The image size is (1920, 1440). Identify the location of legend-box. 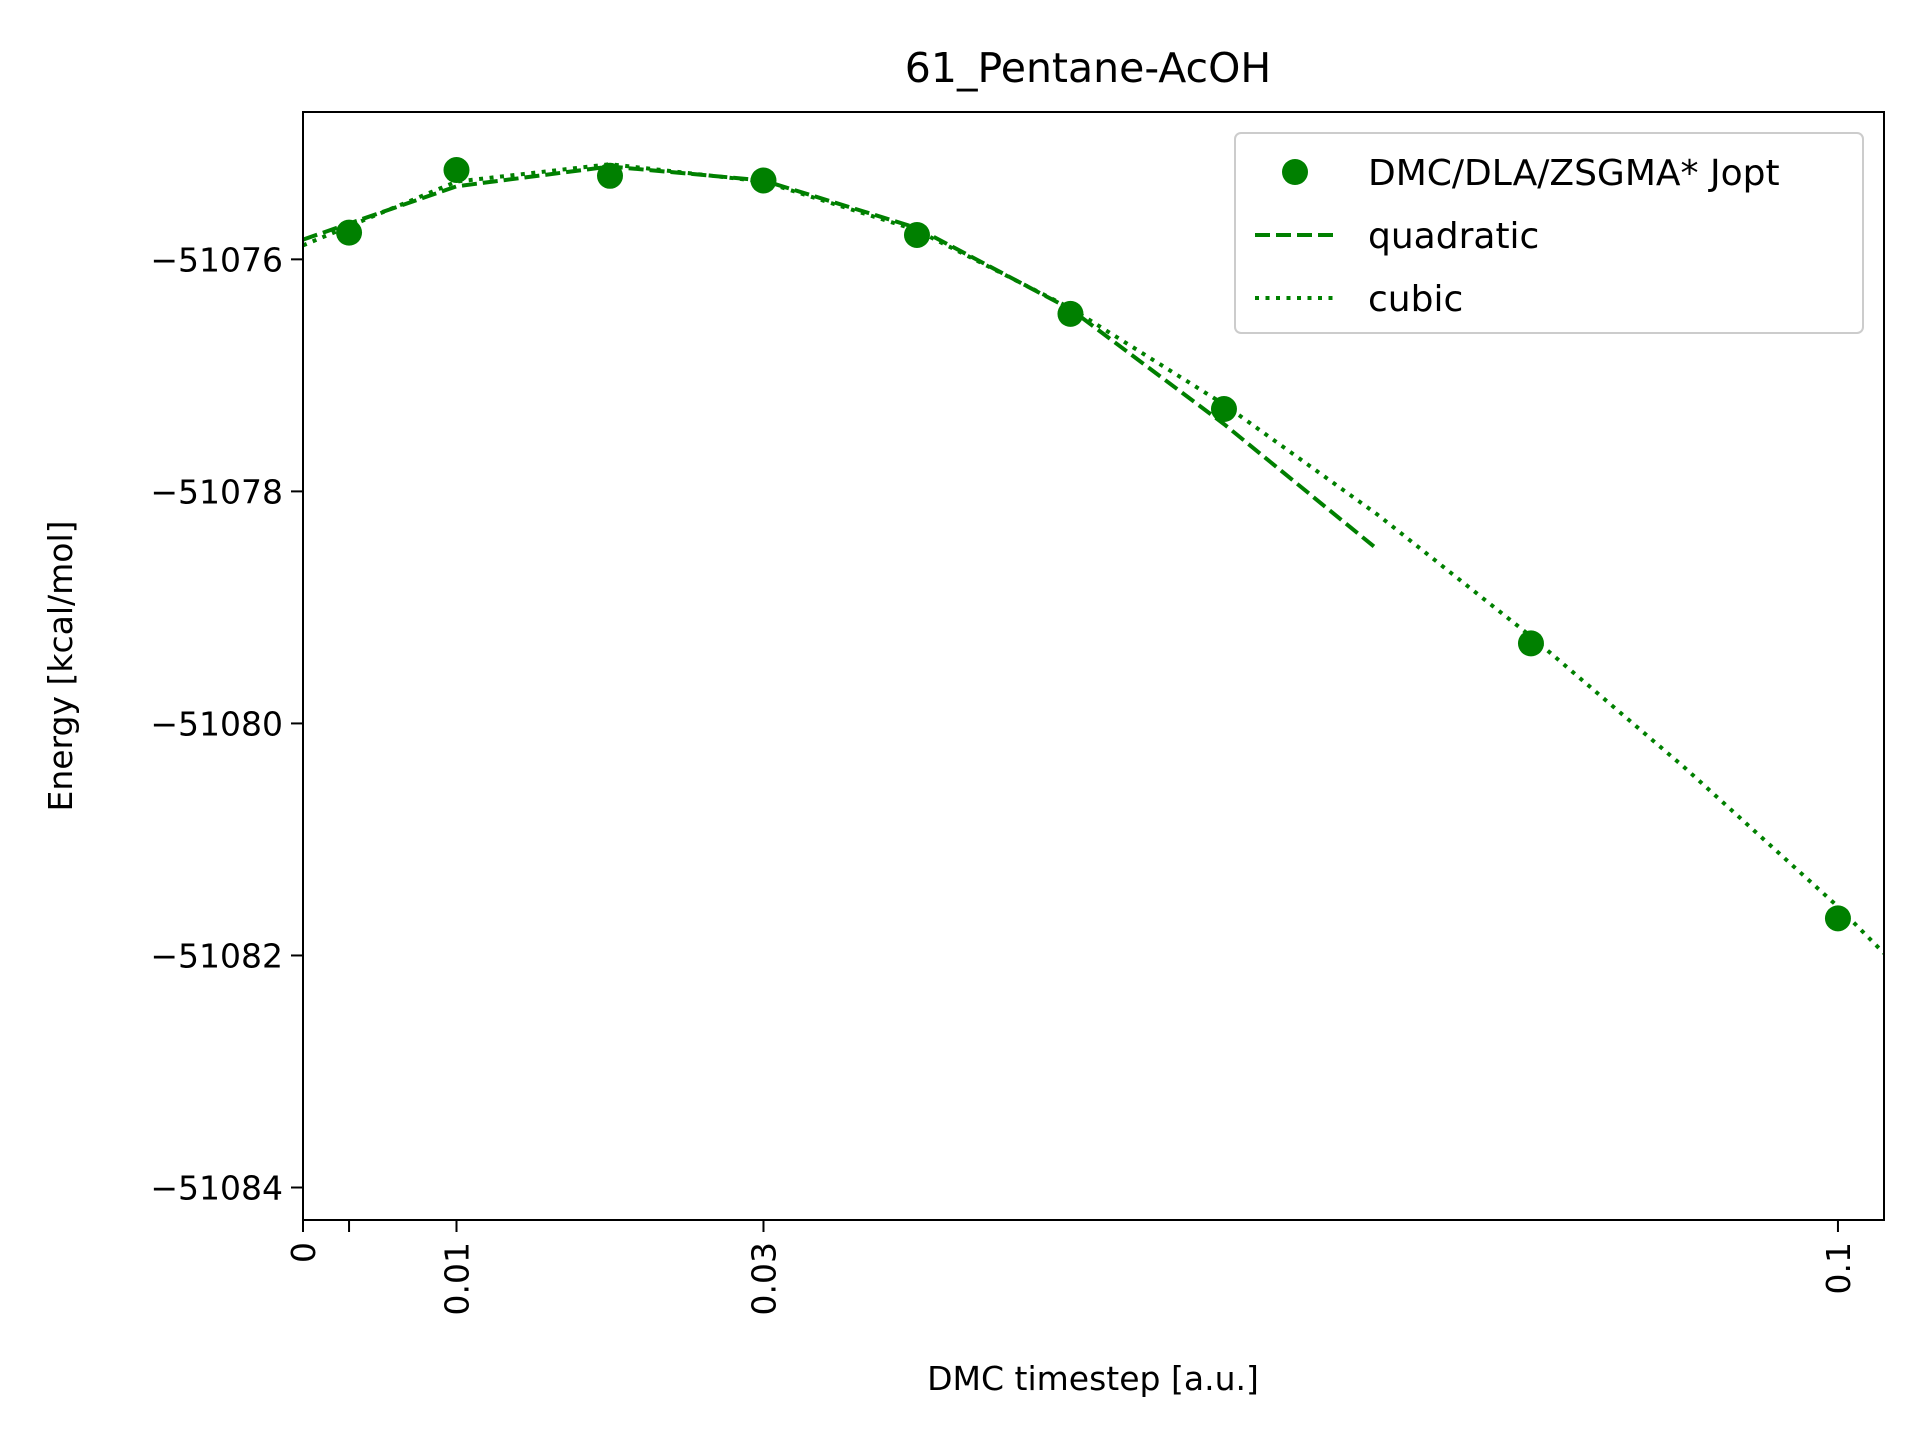
(1549, 233).